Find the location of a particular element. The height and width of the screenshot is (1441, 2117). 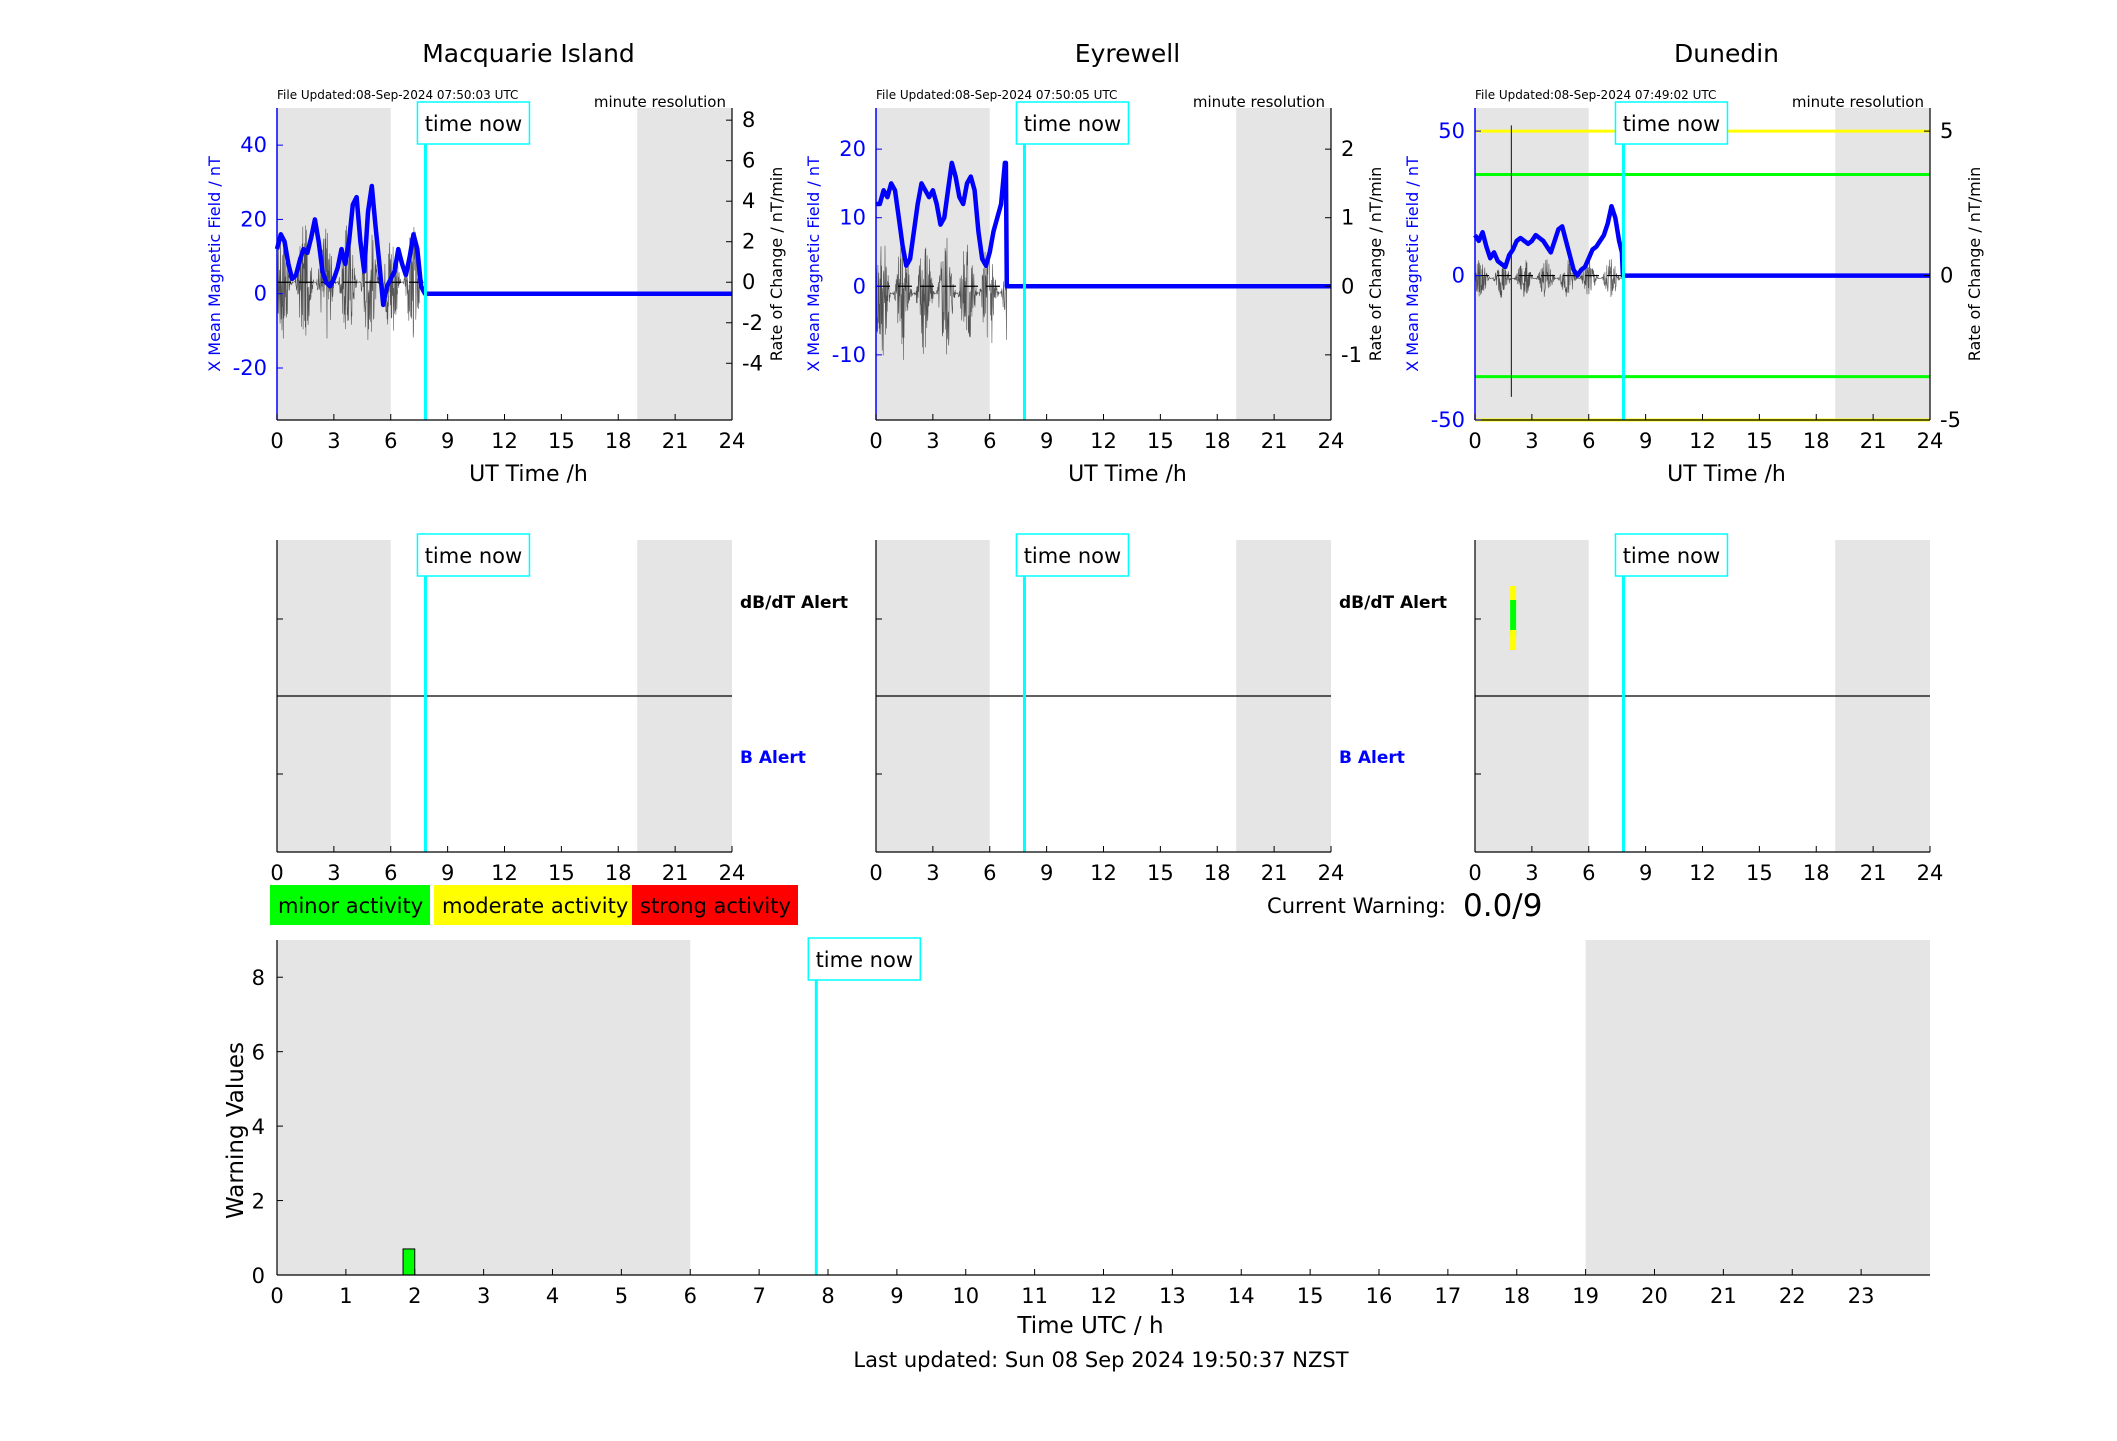

y-right-tick-label: -2 is located at coordinates (752, 323).